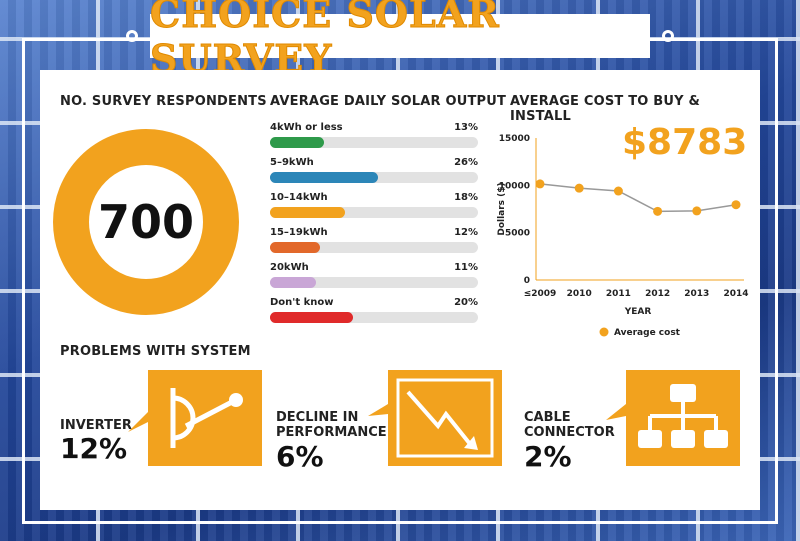 This screenshot has width=800, height=541. What do you see at coordinates (466, 302) in the screenshot?
I see `bar-value-label: 20%` at bounding box center [466, 302].